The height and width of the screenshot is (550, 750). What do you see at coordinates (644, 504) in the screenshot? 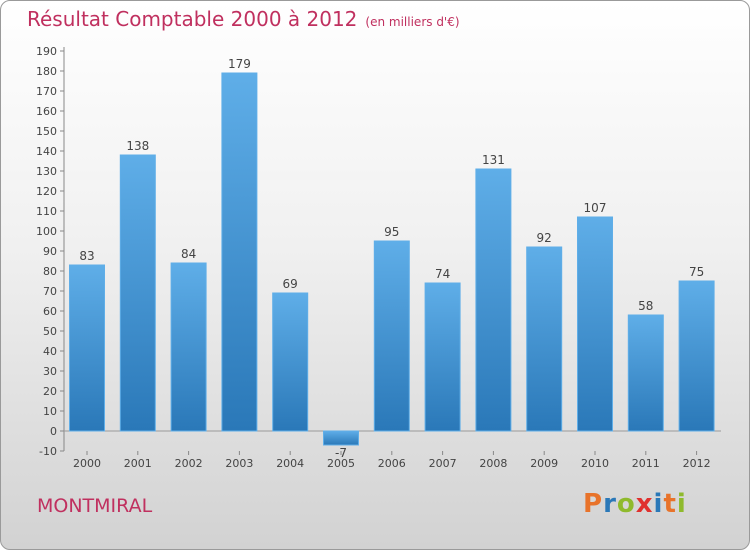
I see `logo-letter: x` at bounding box center [644, 504].